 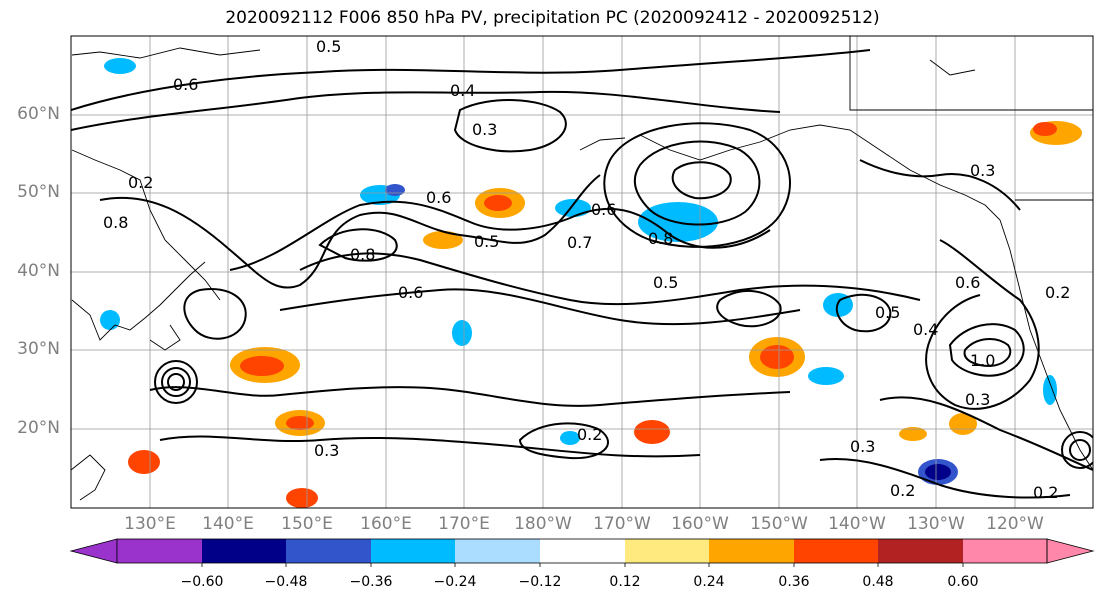 I want to click on lon-label: 120°W, so click(x=1015, y=524).